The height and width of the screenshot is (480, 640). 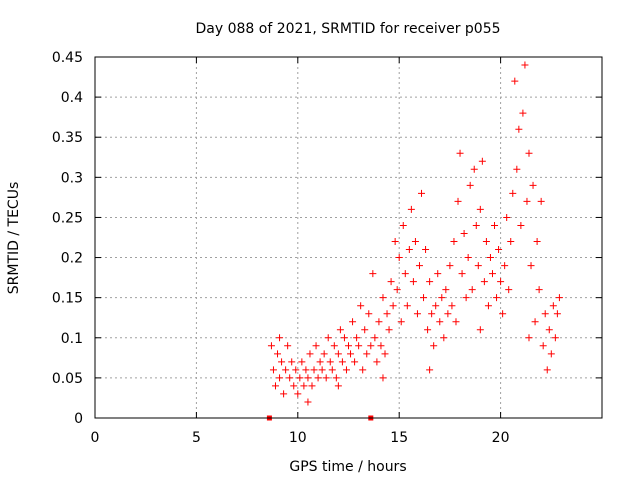 I want to click on y-tick-label: 0.15, so click(x=67, y=299).